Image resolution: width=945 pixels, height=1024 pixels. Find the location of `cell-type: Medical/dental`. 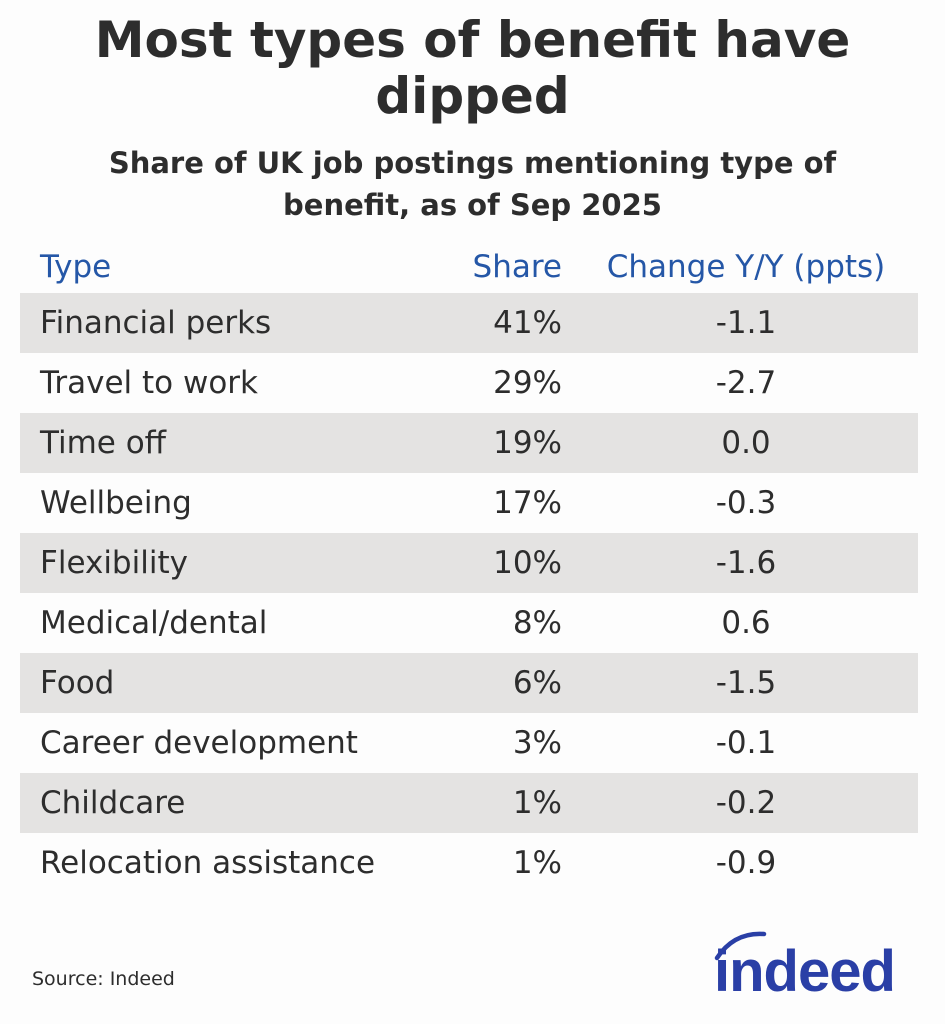

cell-type: Medical/dental is located at coordinates (154, 623).